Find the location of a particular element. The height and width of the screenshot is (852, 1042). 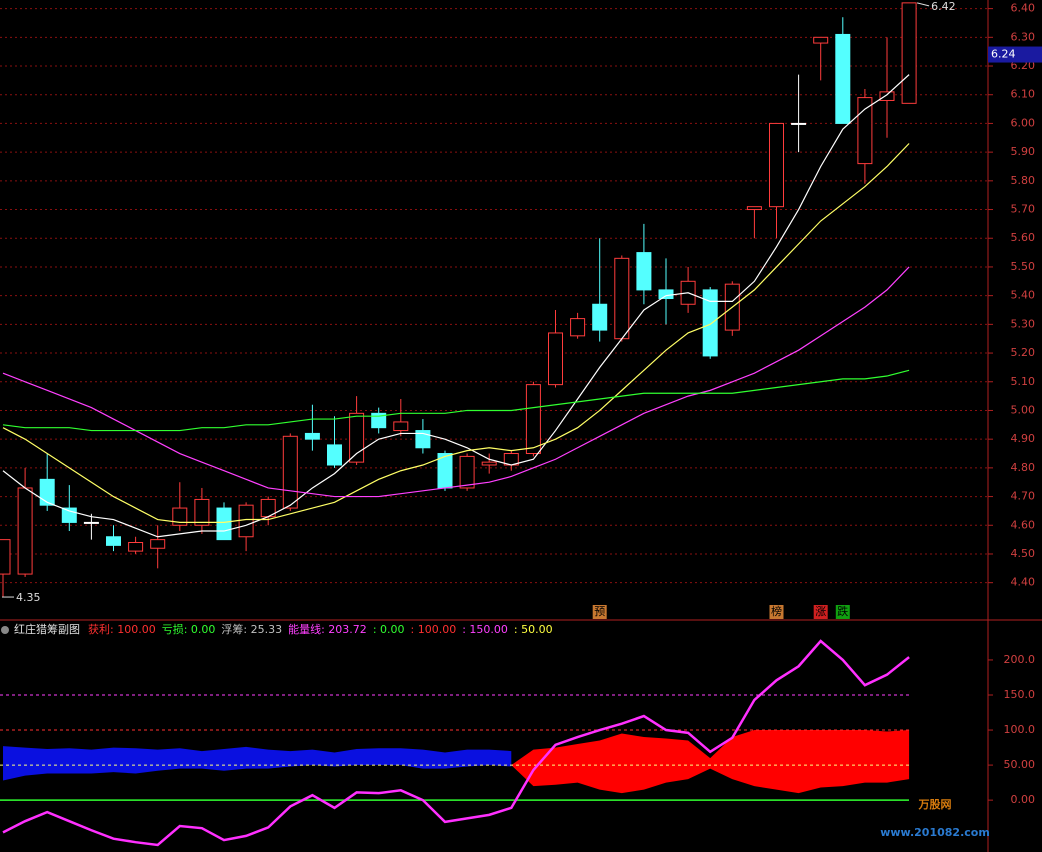

y-tick-label: 5.60 is located at coordinates (1023, 237).